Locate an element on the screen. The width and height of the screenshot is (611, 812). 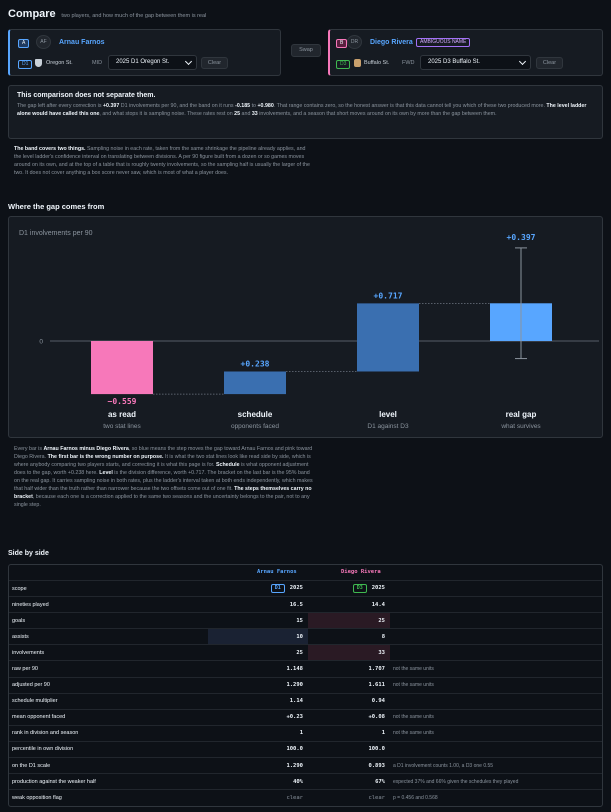
row-label: on the D1 scale is located at coordinates (108, 765).